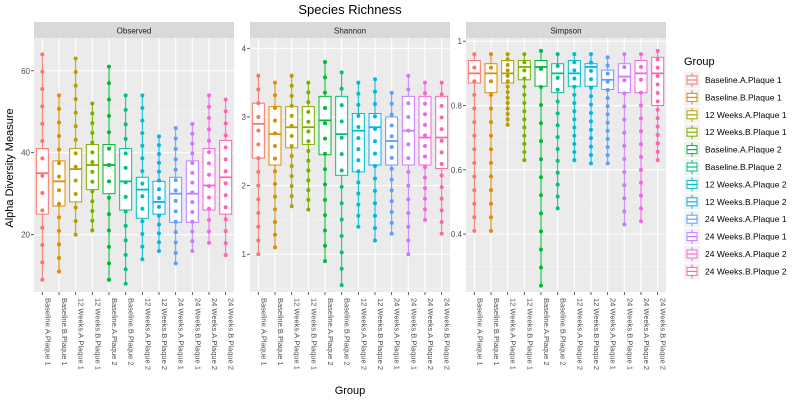  Describe the element at coordinates (350, 9) in the screenshot. I see `chart-title: Species Richness` at that location.